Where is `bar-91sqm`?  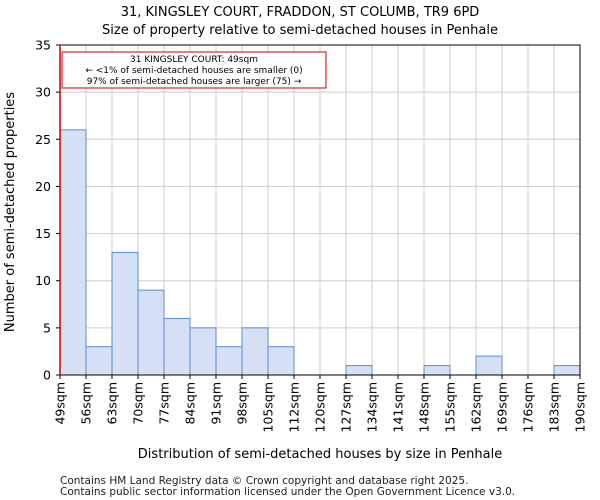
bar-91sqm is located at coordinates (229, 361).